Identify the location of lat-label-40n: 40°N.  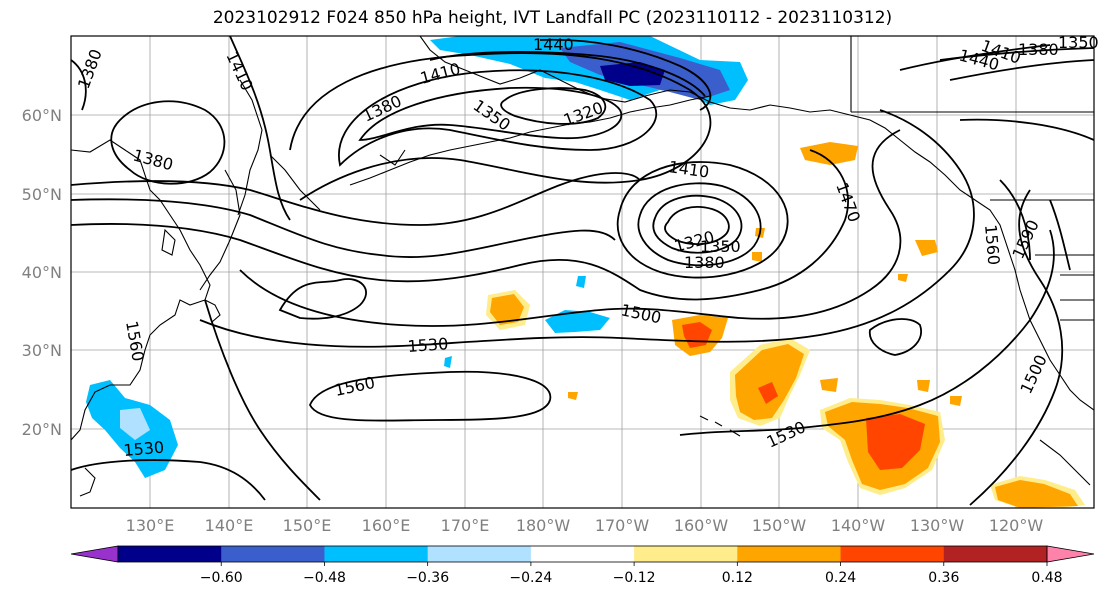
(42, 272).